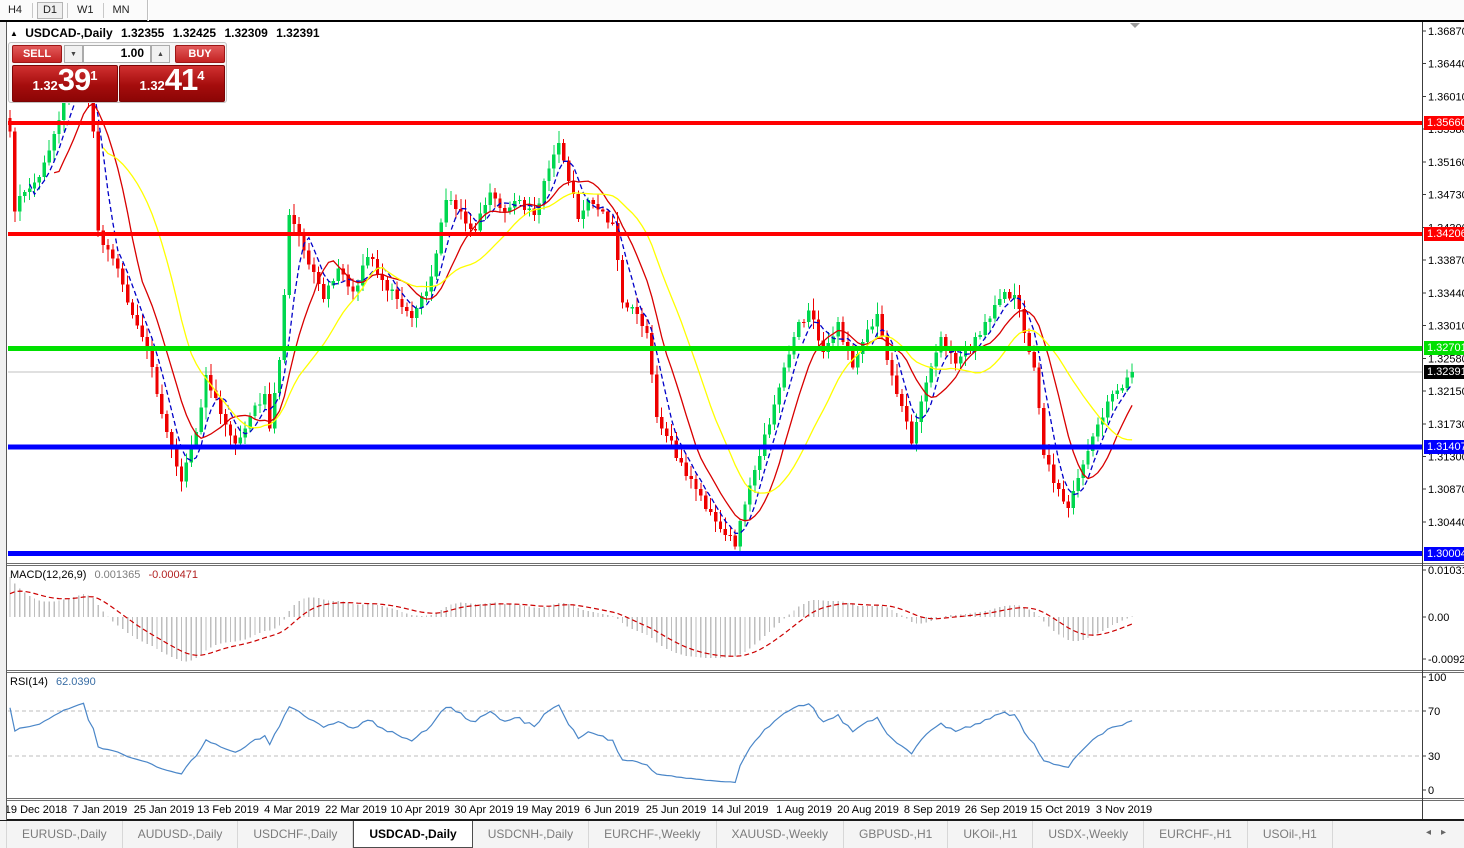 The width and height of the screenshot is (1464, 848). Describe the element at coordinates (1434, 757) in the screenshot. I see `svg-text: 30` at that location.